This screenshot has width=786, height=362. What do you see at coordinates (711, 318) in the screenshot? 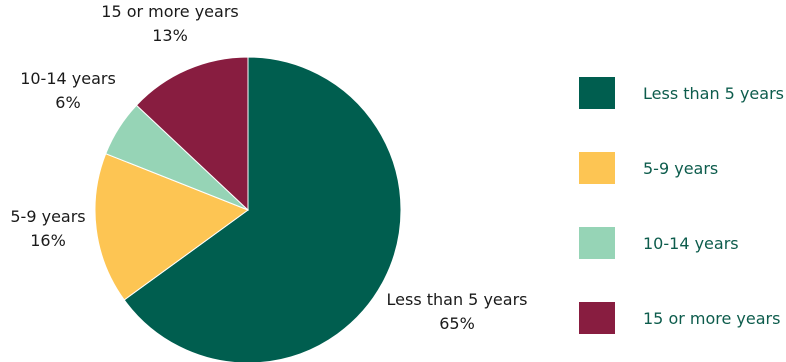
I see `legend-label: 15 or more years` at bounding box center [711, 318].